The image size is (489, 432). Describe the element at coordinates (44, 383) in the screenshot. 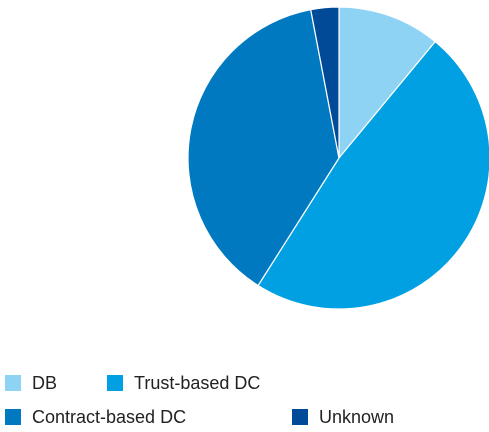

I see `legend-label: DB` at that location.